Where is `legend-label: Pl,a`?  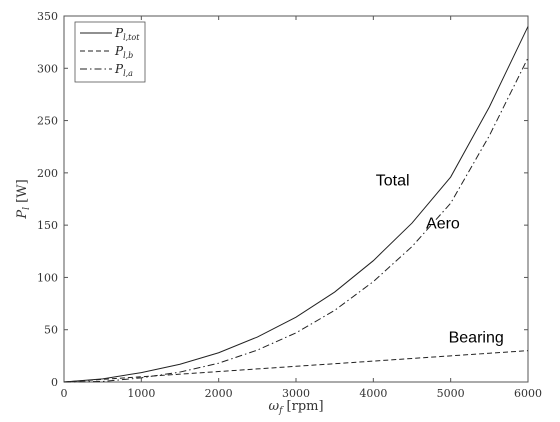 legend-label: Pl,a is located at coordinates (123, 70).